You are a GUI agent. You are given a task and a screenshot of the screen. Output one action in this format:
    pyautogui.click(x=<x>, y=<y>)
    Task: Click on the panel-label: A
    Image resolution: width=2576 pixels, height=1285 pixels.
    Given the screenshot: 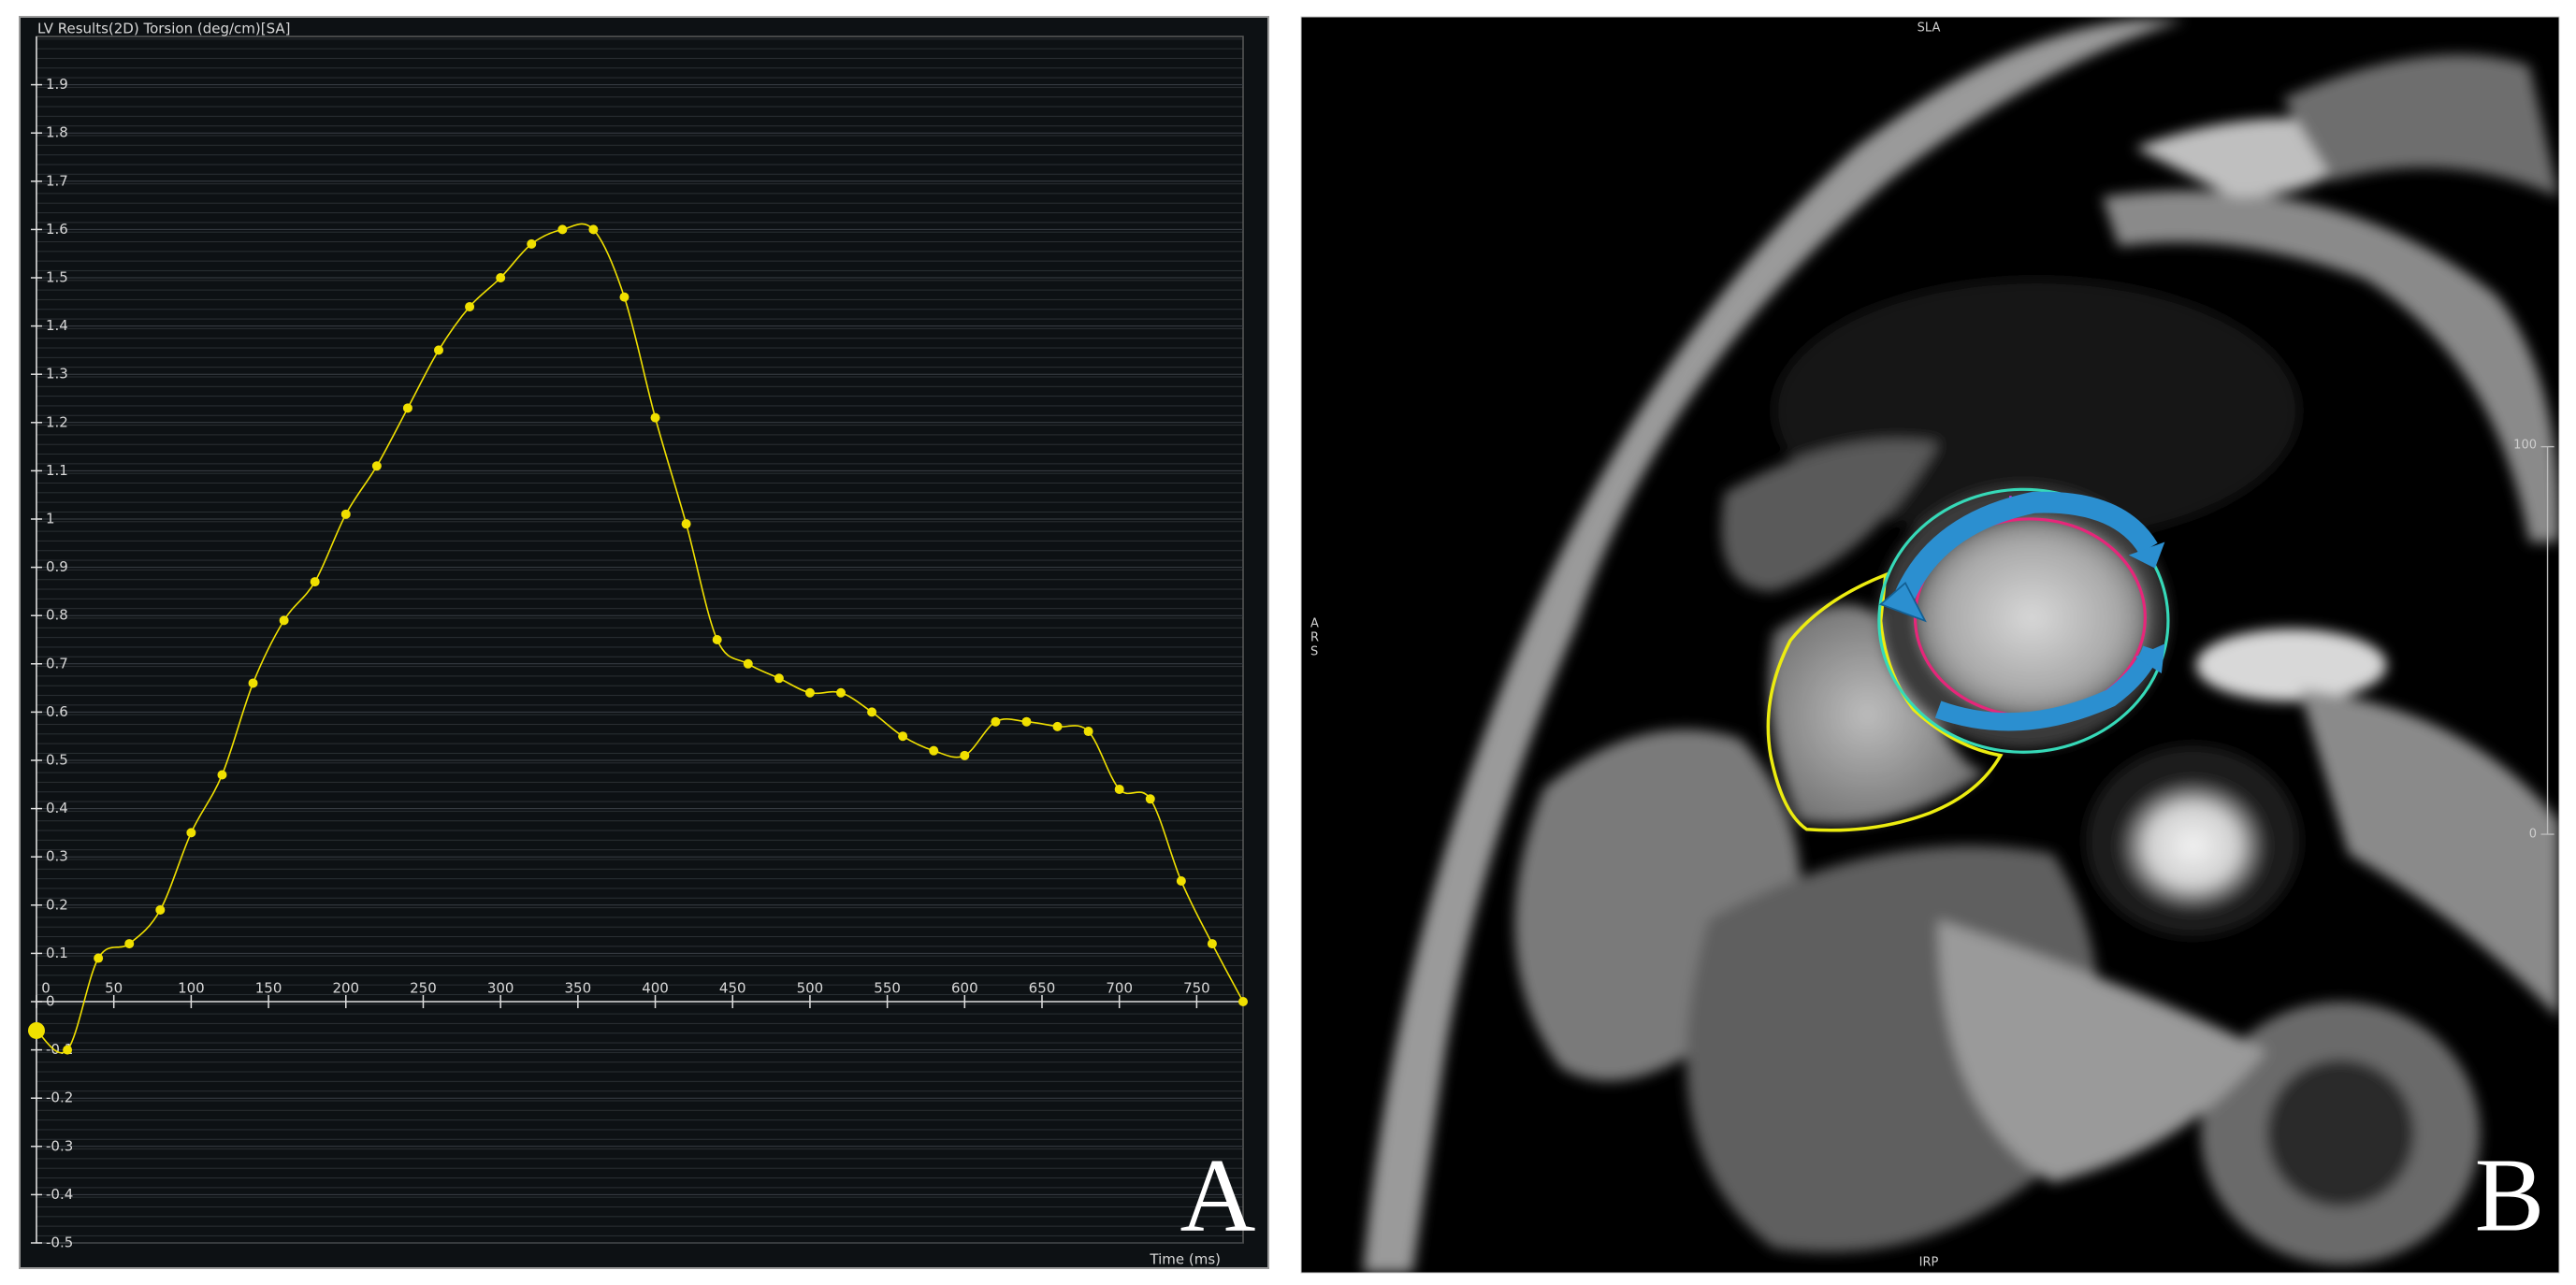 What is the action you would take?
    pyautogui.click(x=1218, y=1196)
    